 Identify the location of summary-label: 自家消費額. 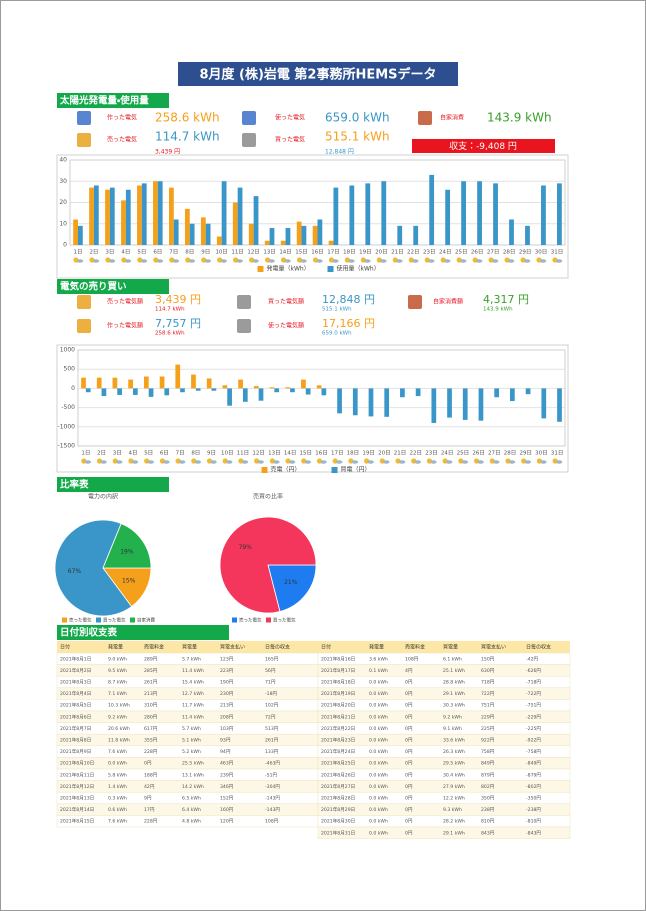
(448, 302).